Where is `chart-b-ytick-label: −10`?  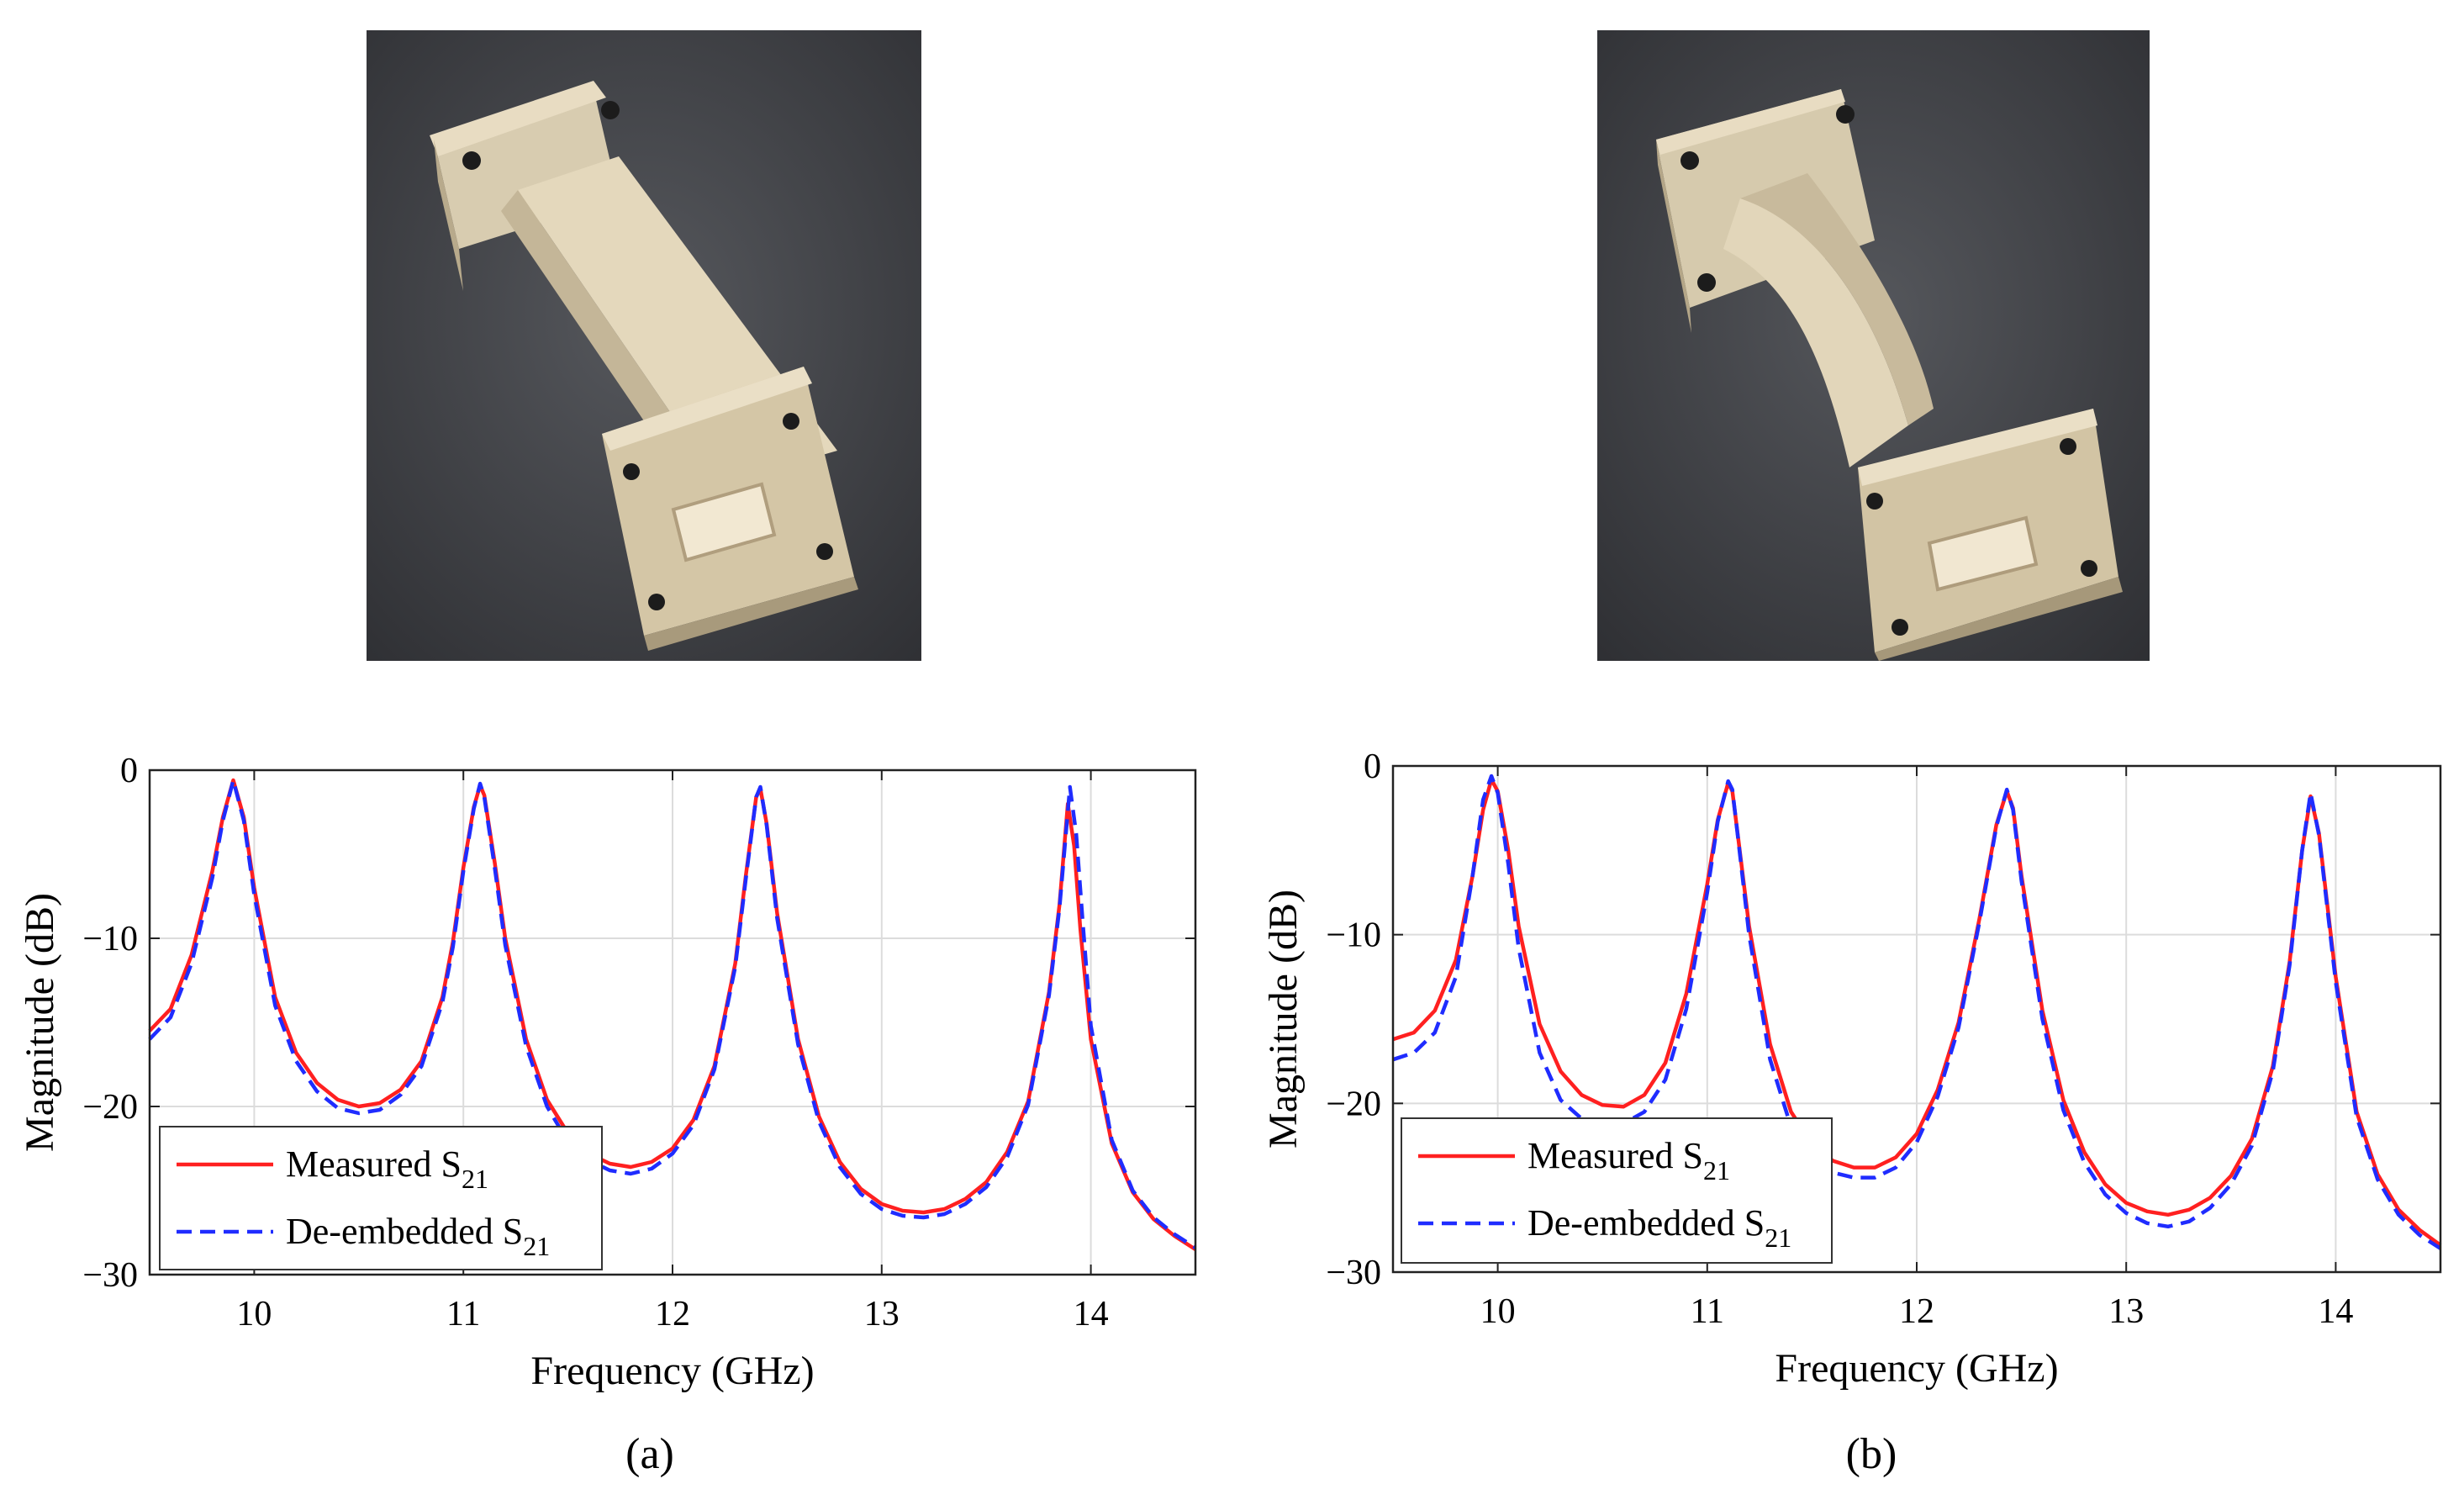
chart-b-ytick-label: −10 is located at coordinates (1353, 936).